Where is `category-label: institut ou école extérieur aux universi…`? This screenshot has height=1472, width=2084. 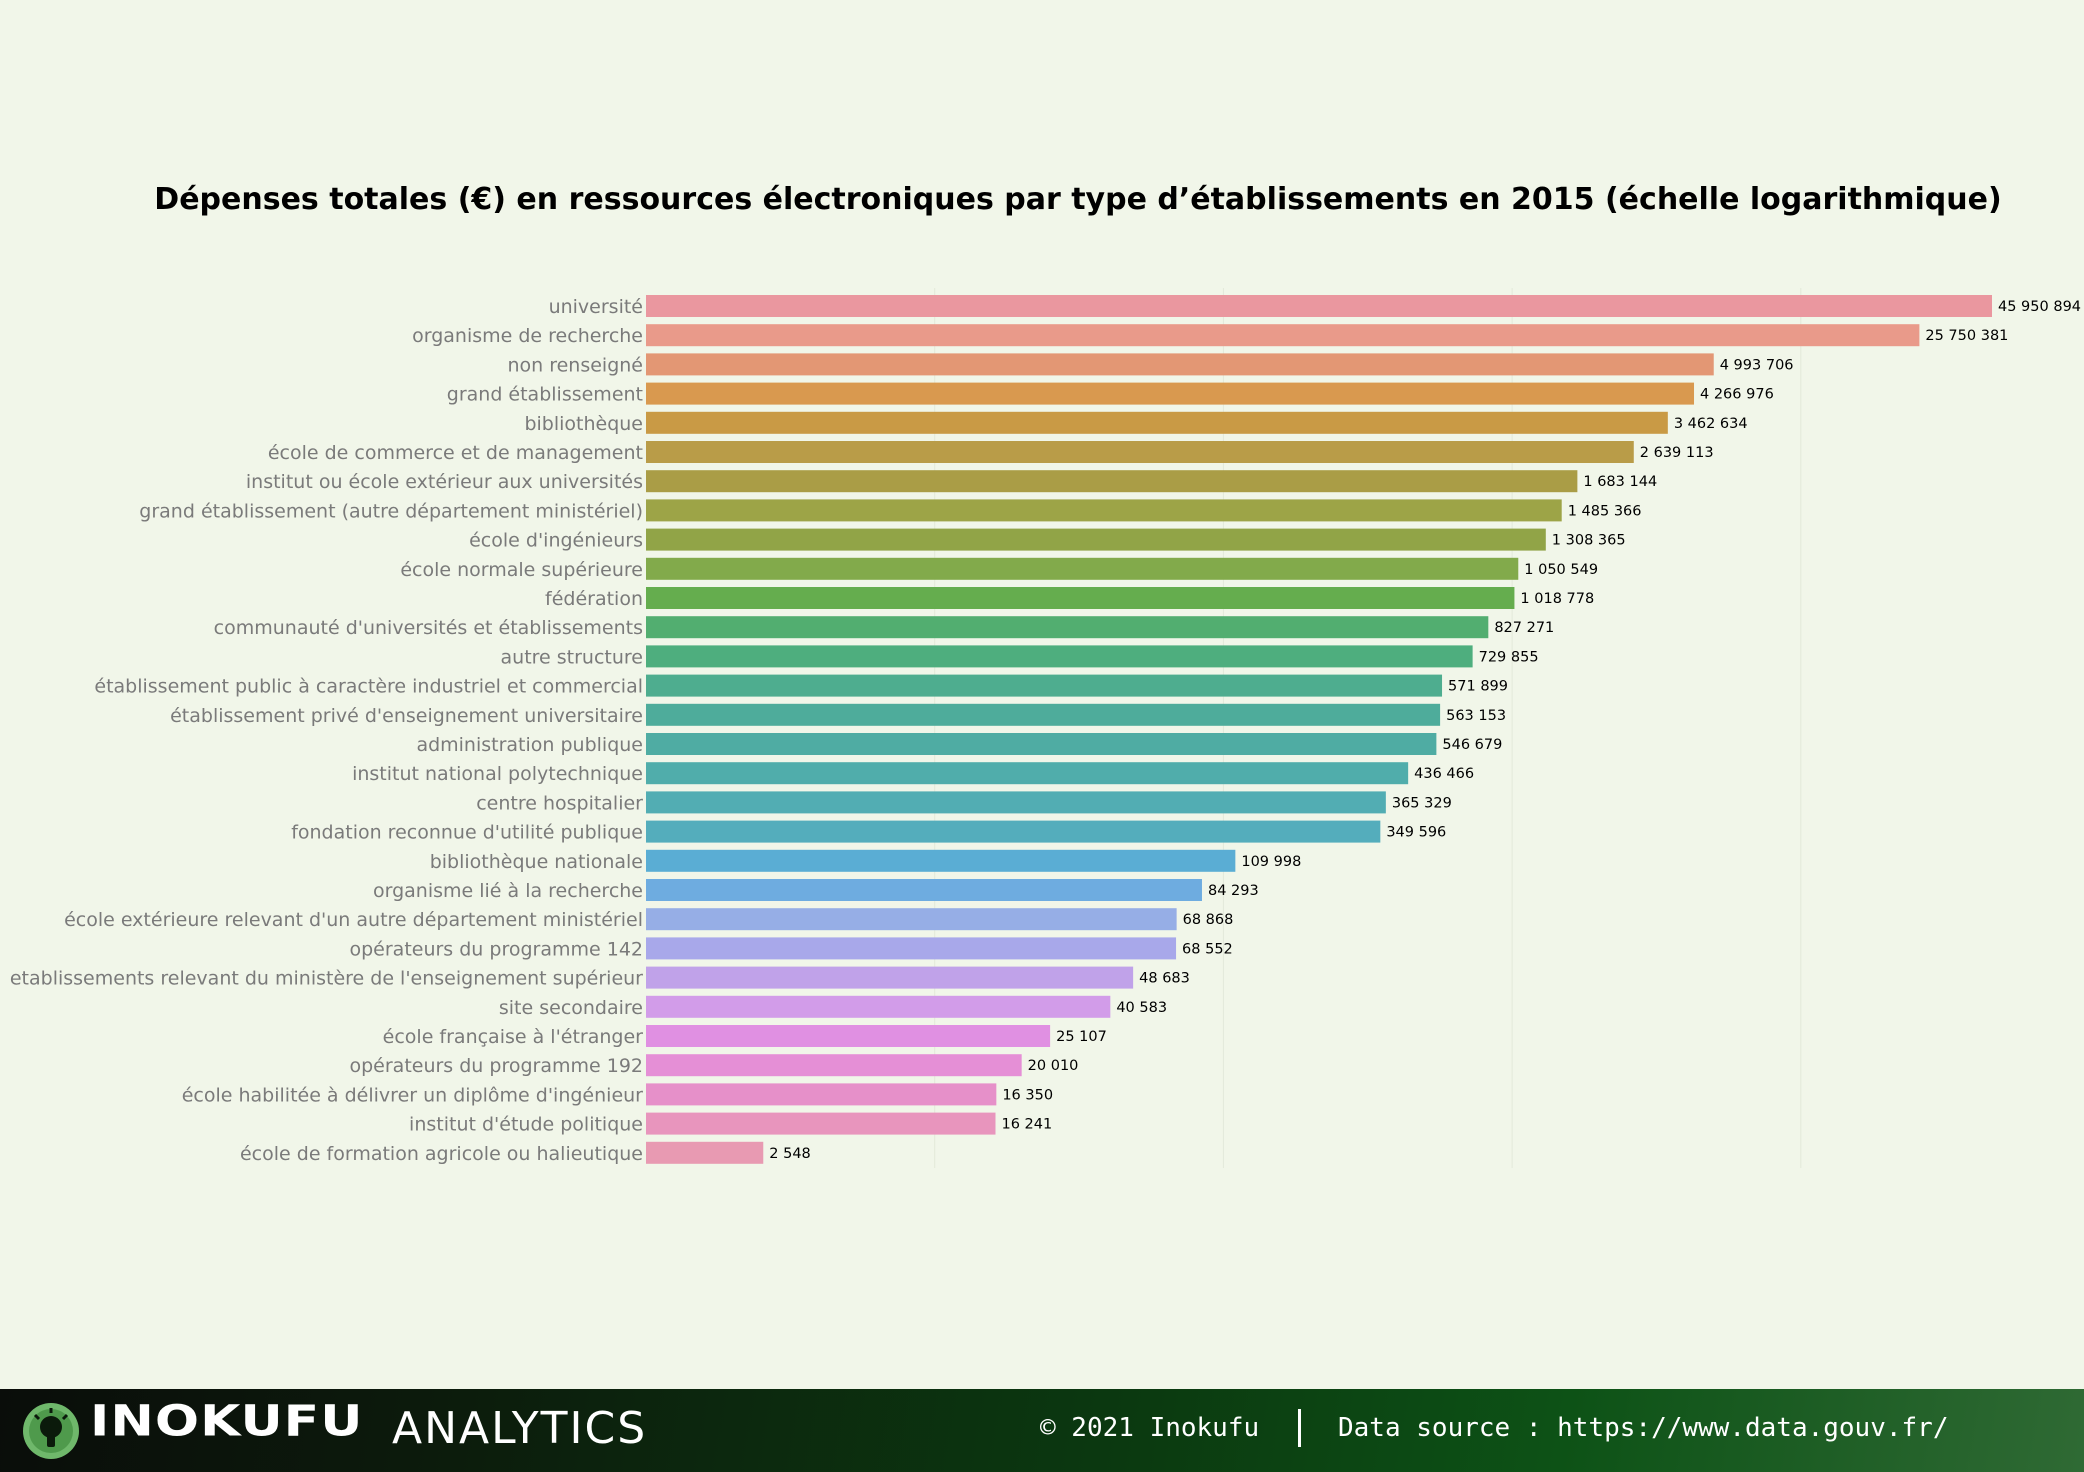
category-label: institut ou école extérieur aux universi… is located at coordinates (444, 482).